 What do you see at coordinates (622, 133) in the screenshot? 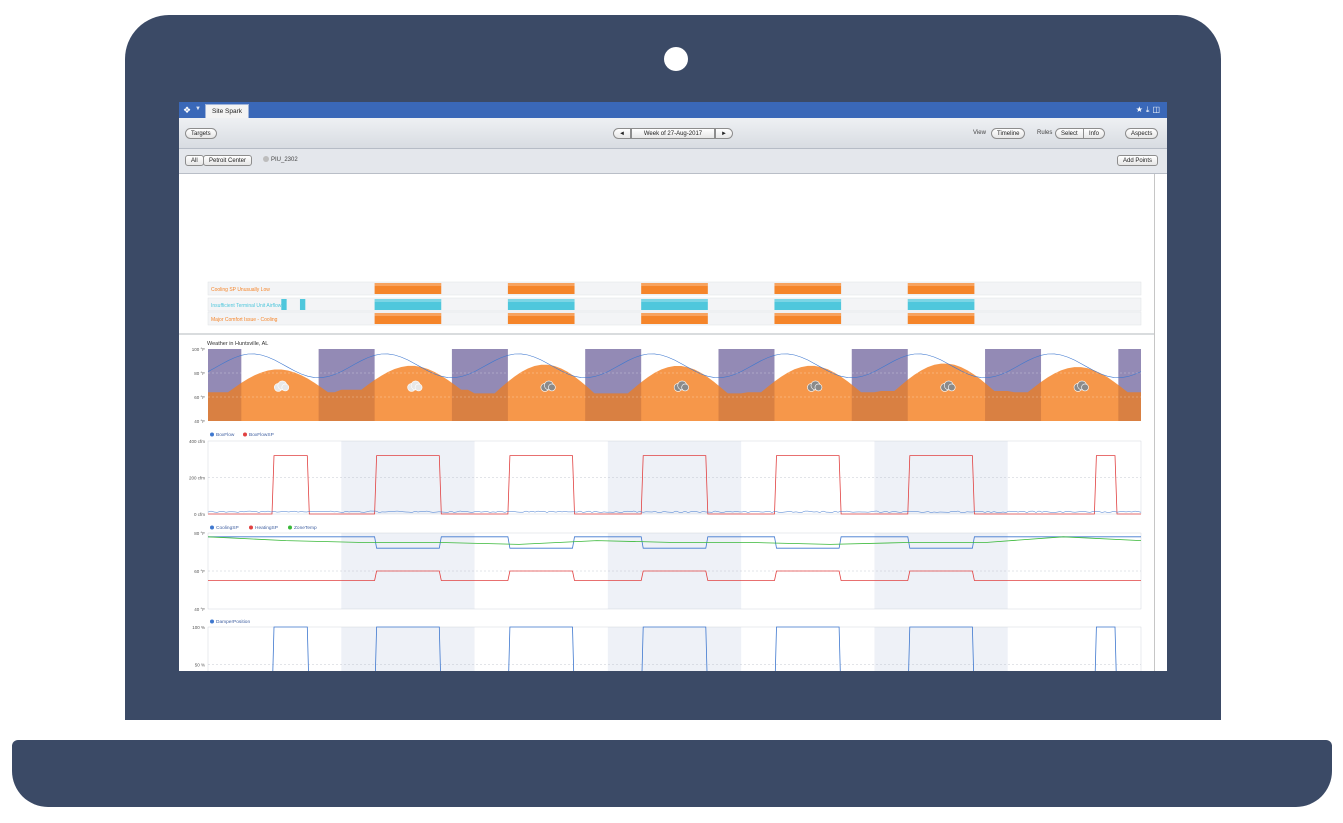
I see `prev-week-button: ◄` at bounding box center [622, 133].